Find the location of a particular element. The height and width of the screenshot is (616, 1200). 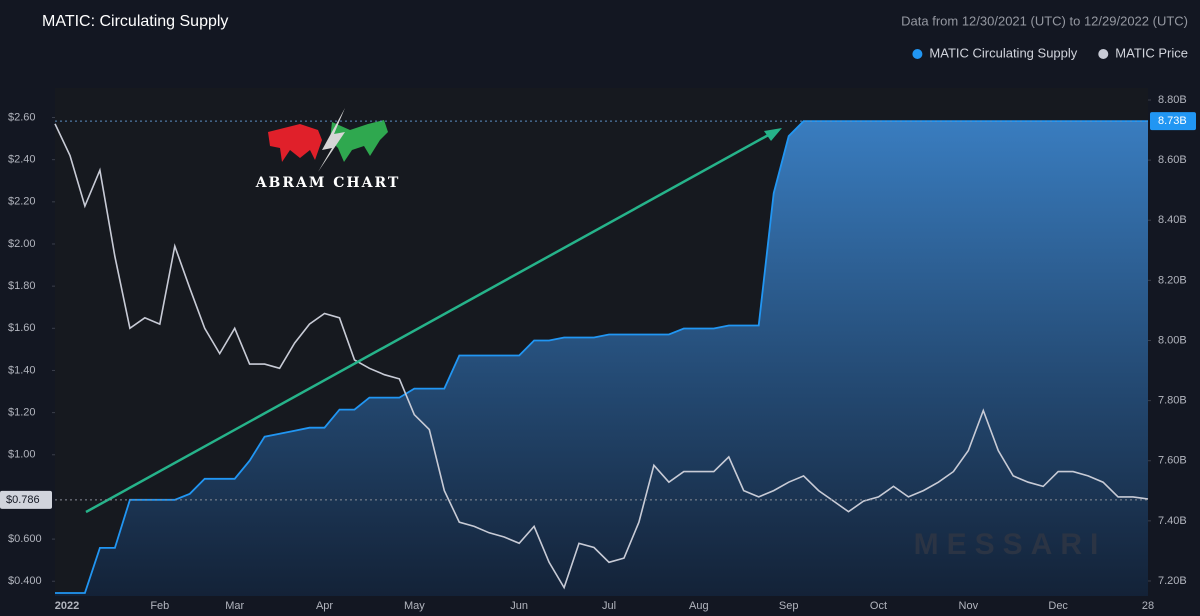

y2-tick-label: 8.80B is located at coordinates (1172, 100).